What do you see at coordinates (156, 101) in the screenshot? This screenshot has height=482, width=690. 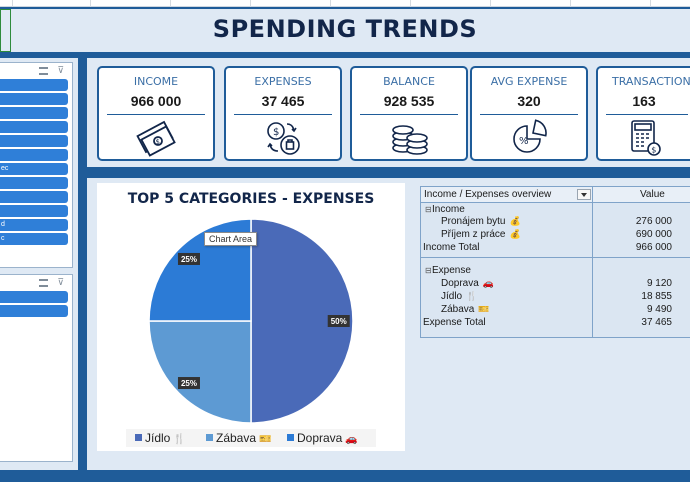 I see `kpi-value: 966 000` at bounding box center [156, 101].